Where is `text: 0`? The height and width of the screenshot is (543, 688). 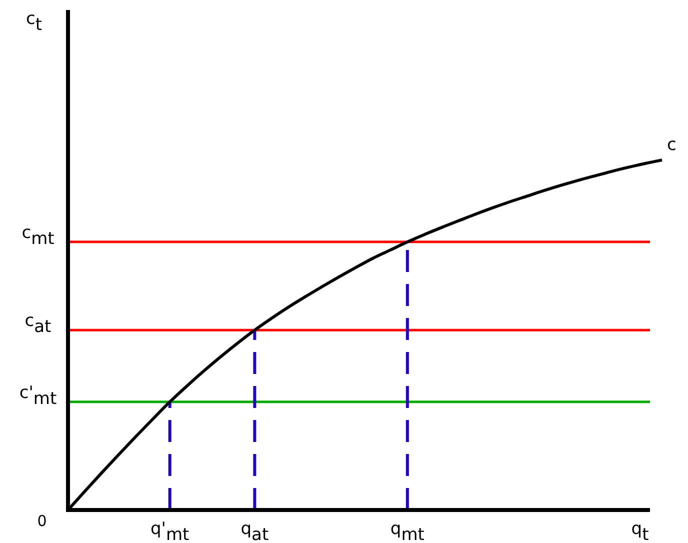 text: 0 is located at coordinates (42, 521).